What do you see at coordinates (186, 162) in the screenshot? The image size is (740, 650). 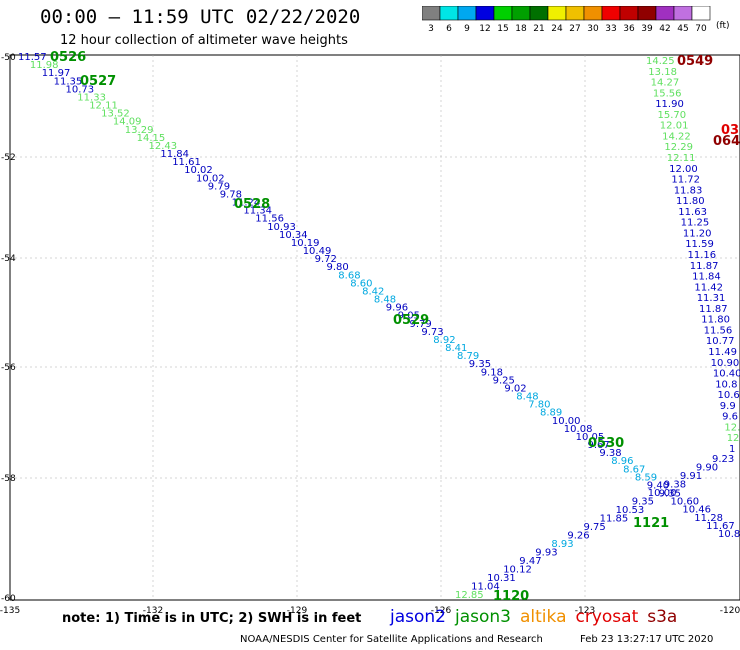 I see `wave-height-value: 11.61` at bounding box center [186, 162].